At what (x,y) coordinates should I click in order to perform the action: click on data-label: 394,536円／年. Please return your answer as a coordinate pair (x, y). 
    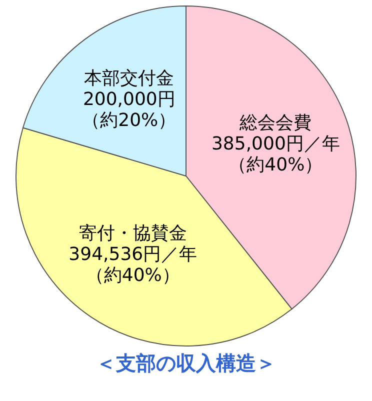
    Looking at the image, I should click on (133, 254).